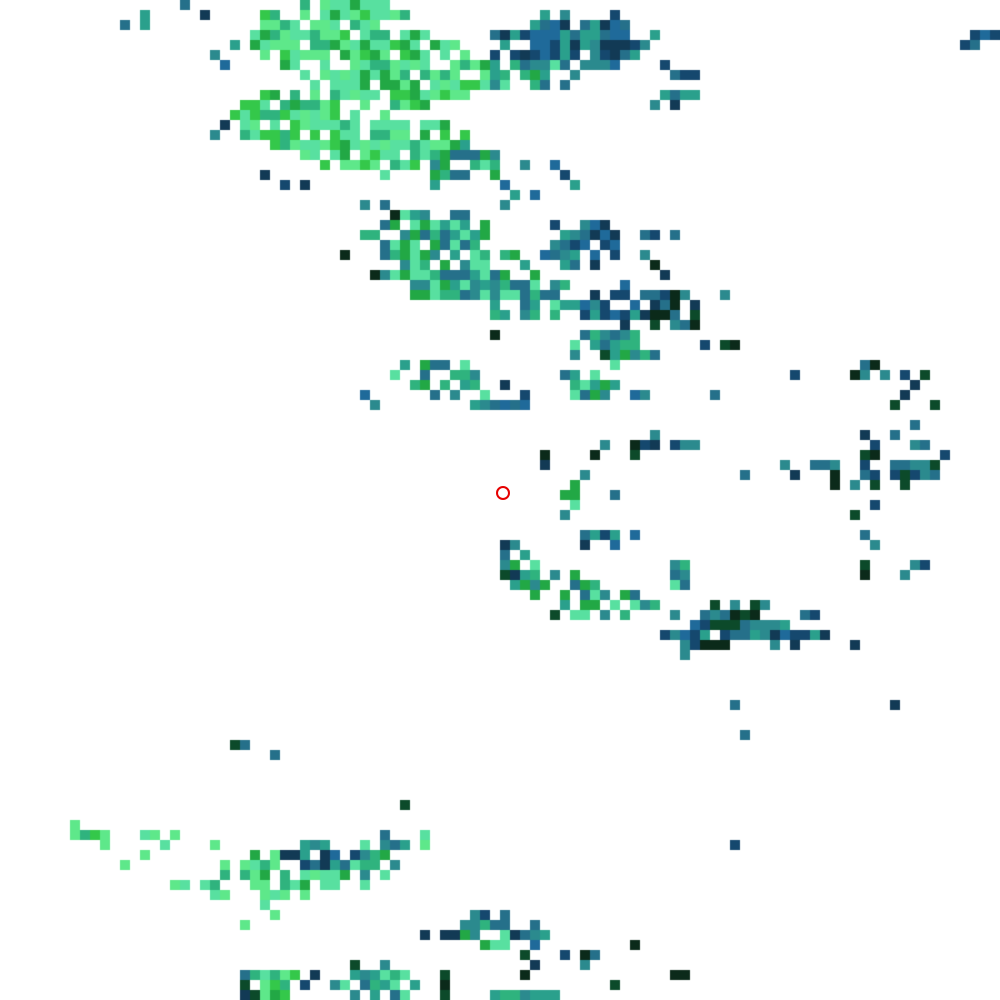 The width and height of the screenshot is (1000, 1000). What do you see at coordinates (503, 493) in the screenshot?
I see `location-marker-icon` at bounding box center [503, 493].